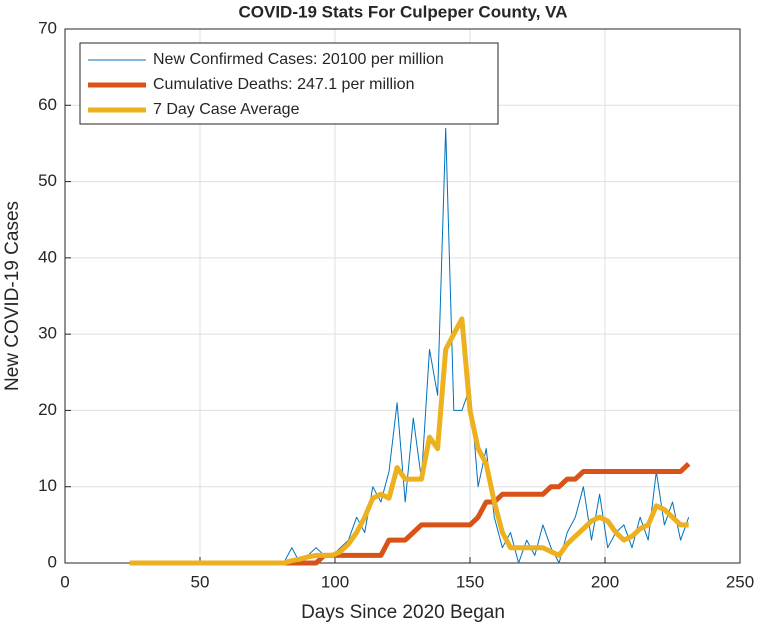 The width and height of the screenshot is (761, 635). I want to click on x-tick-label: 0, so click(64, 581).